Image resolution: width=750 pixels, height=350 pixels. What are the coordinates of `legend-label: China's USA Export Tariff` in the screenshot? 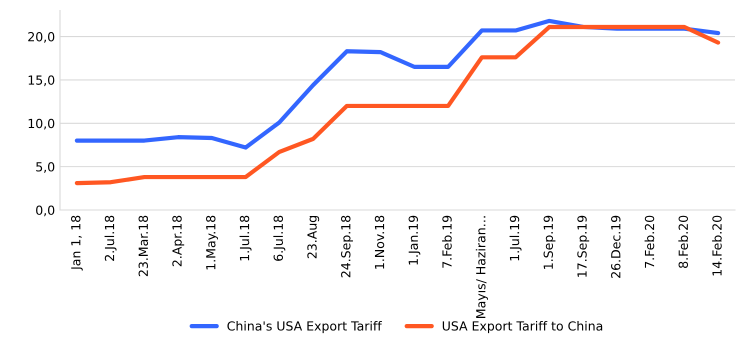 It's located at (304, 327).